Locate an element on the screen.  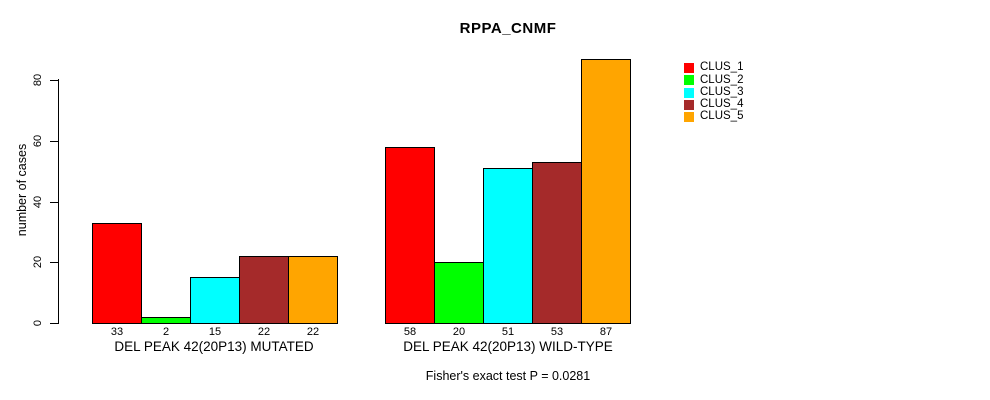
bar-value-label: 2 is located at coordinates (166, 332).